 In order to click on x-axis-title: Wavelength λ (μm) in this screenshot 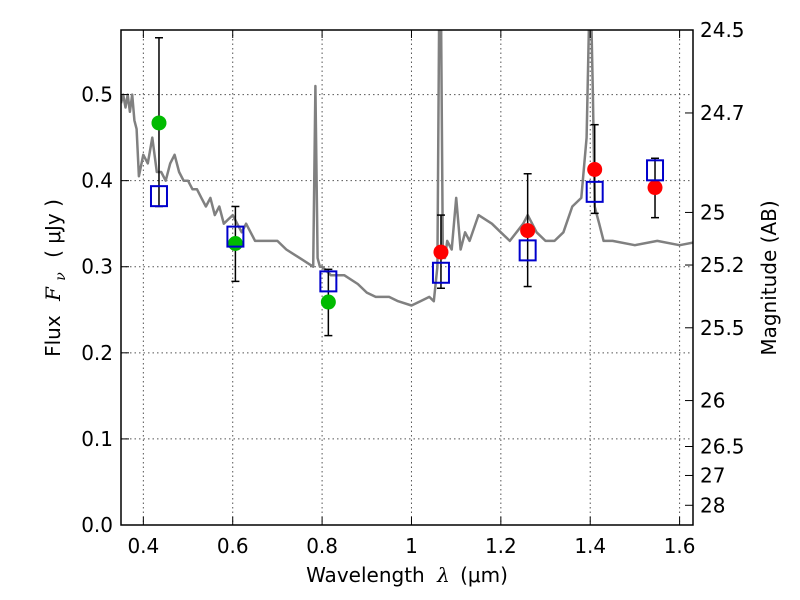, I will do `click(407, 575)`.